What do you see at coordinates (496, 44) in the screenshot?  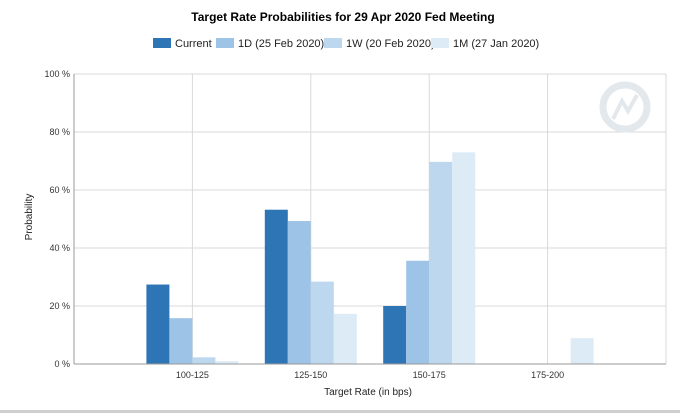 I see `legend-label: 1M (27 Jan 2020)` at bounding box center [496, 44].